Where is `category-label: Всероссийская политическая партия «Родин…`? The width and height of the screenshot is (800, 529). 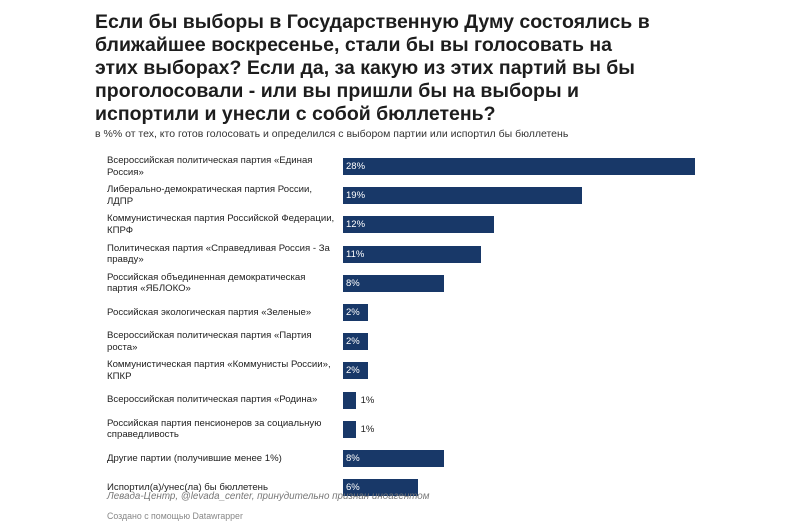
category-label: Всероссийская политическая партия «Родин… is located at coordinates (212, 400).